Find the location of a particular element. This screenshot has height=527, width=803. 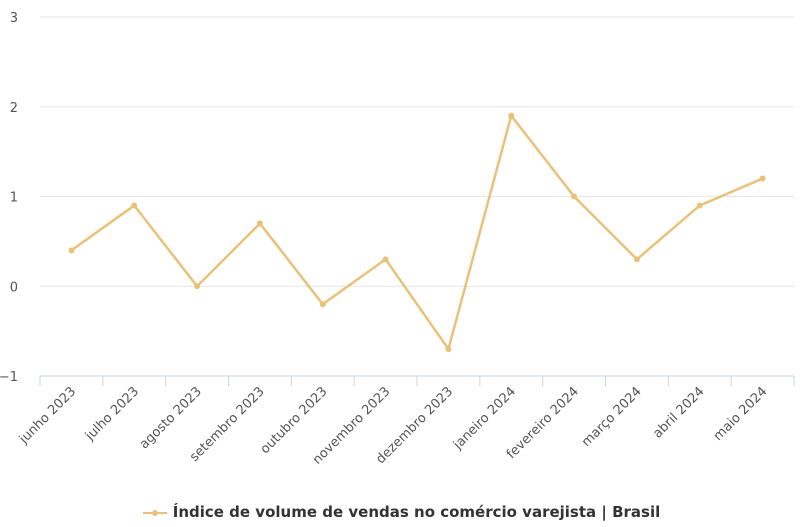

x-tick-label: janeiro 2024 is located at coordinates (484, 418).